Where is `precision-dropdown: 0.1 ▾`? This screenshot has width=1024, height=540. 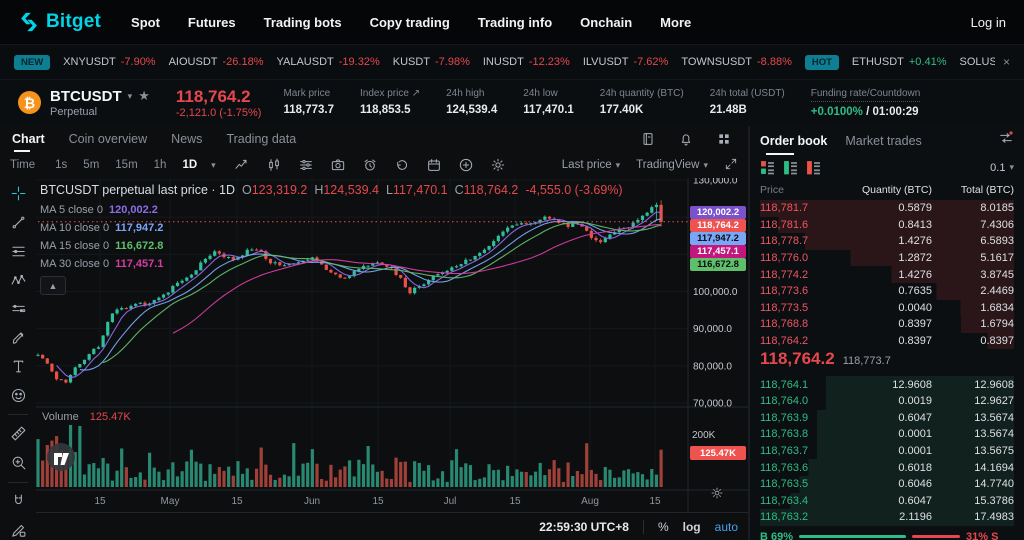 precision-dropdown: 0.1 ▾ is located at coordinates (1002, 167).